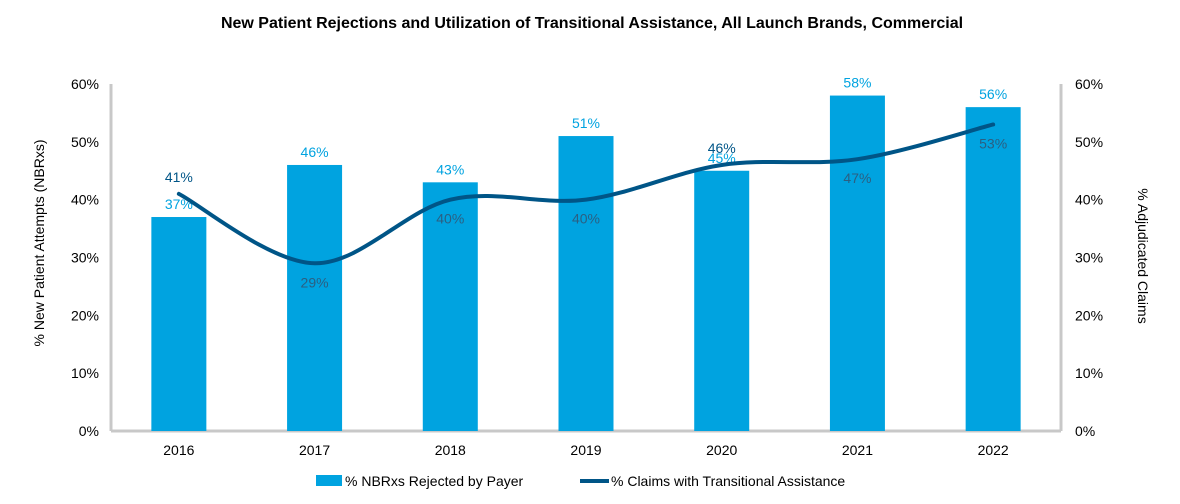 Image resolution: width=1180 pixels, height=504 pixels. I want to click on y2-axis-label: % Adjudicated Claims, so click(1143, 255).